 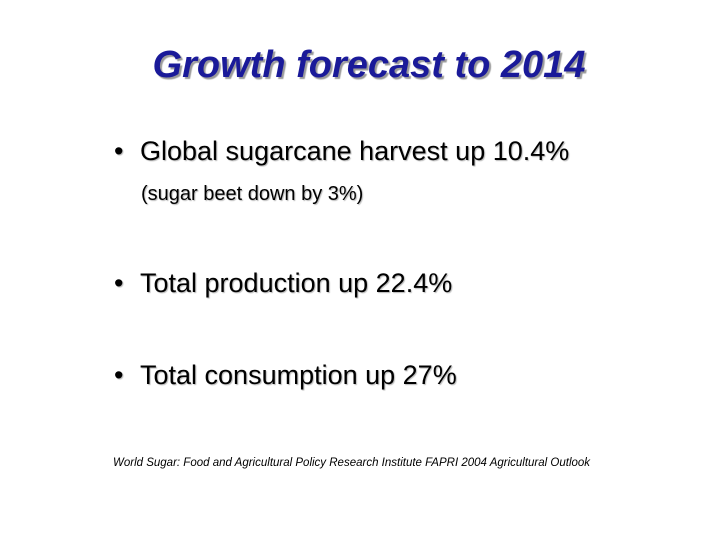 What do you see at coordinates (296, 283) in the screenshot?
I see `bullet-text: Total production up 22.4%` at bounding box center [296, 283].